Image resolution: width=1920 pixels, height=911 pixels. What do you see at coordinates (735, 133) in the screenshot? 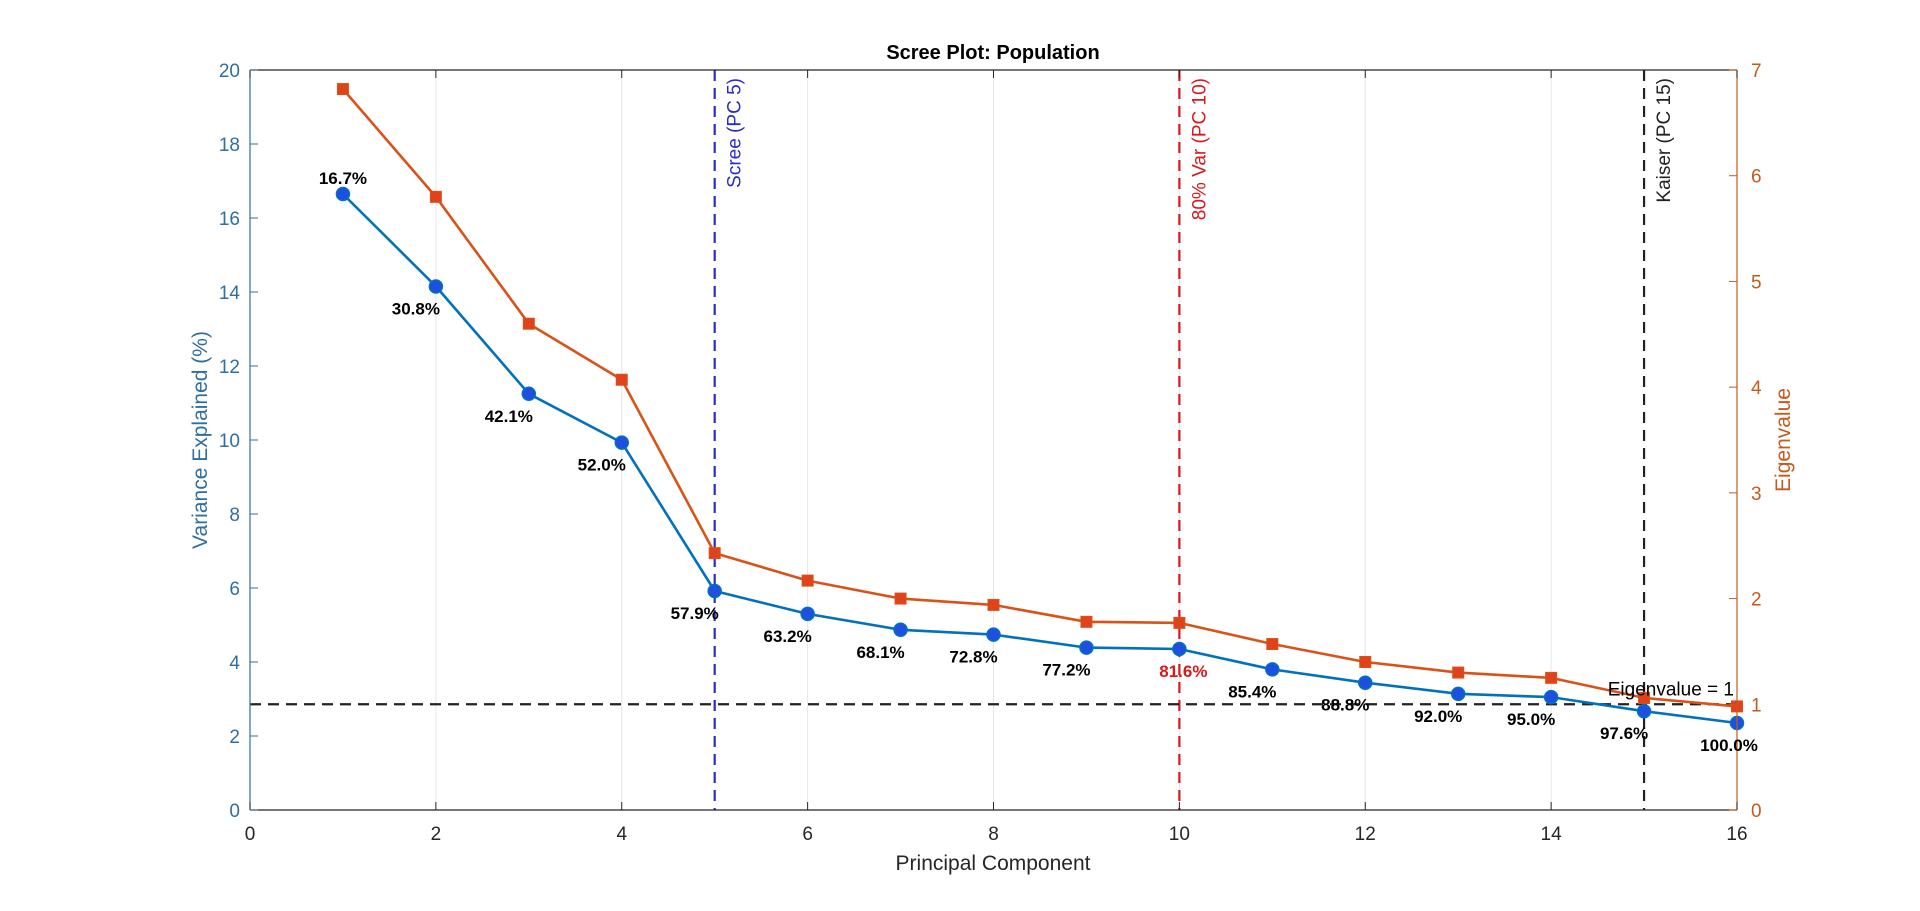
I see `vline-label-pc-5: Scree (PC 5)` at bounding box center [735, 133].